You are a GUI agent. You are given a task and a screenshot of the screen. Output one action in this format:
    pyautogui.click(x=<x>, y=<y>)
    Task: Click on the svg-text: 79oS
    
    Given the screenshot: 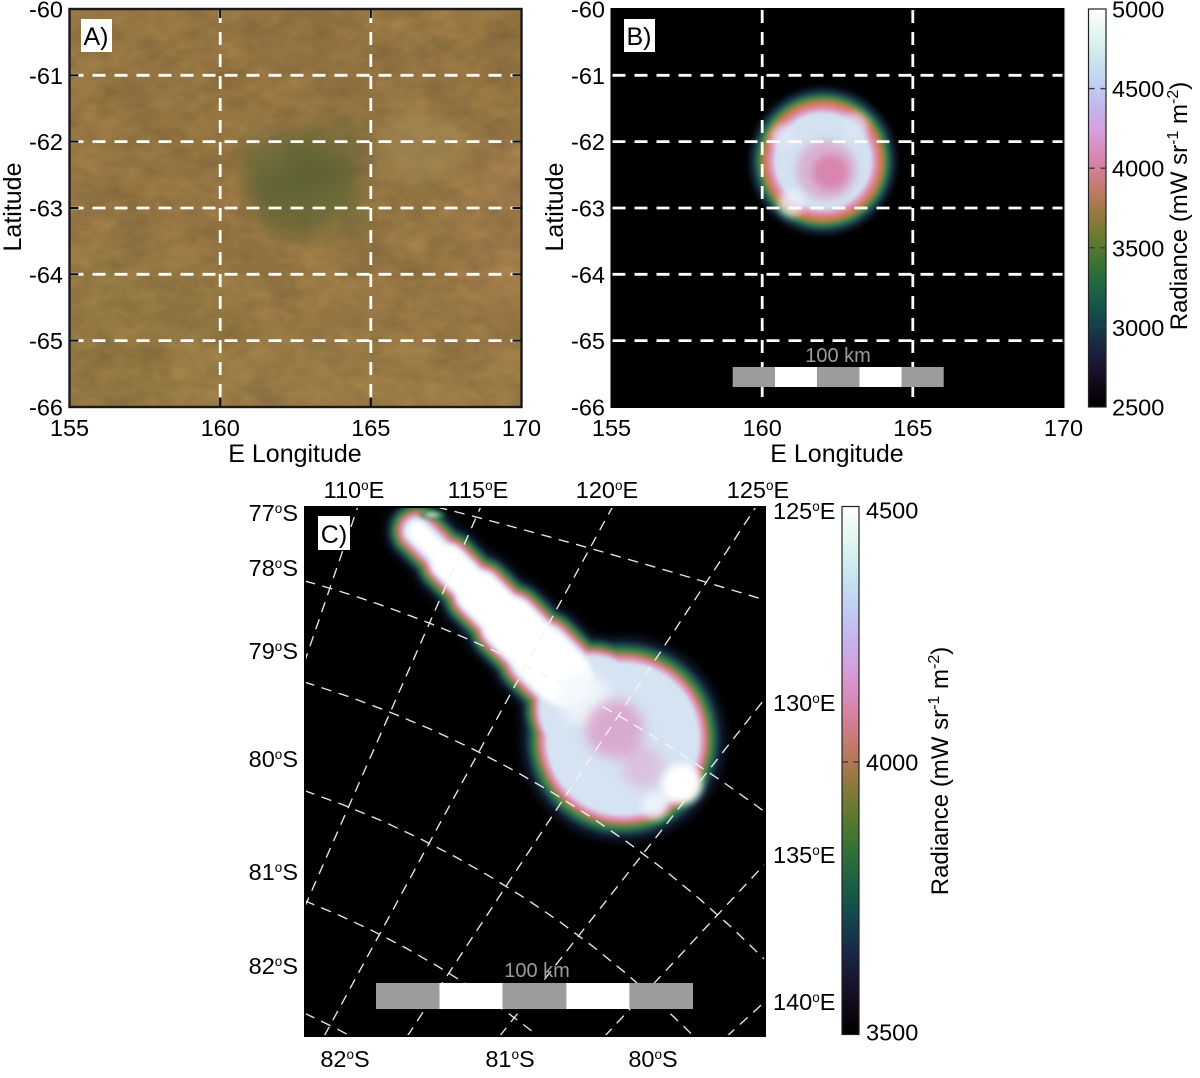 What is the action you would take?
    pyautogui.click(x=273, y=651)
    